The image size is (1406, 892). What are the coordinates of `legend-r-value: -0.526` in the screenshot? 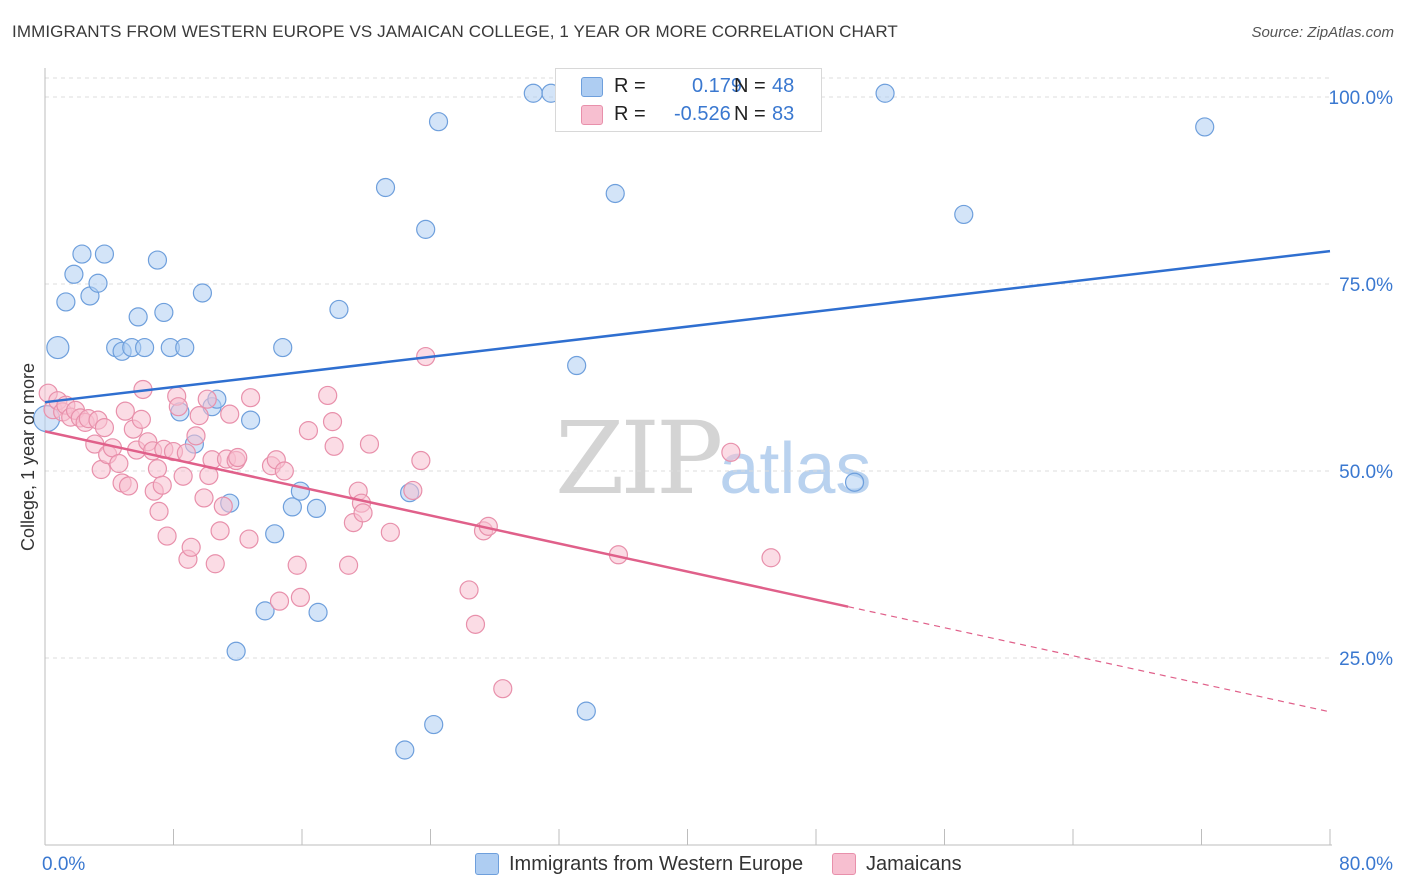 It's located at (702, 114).